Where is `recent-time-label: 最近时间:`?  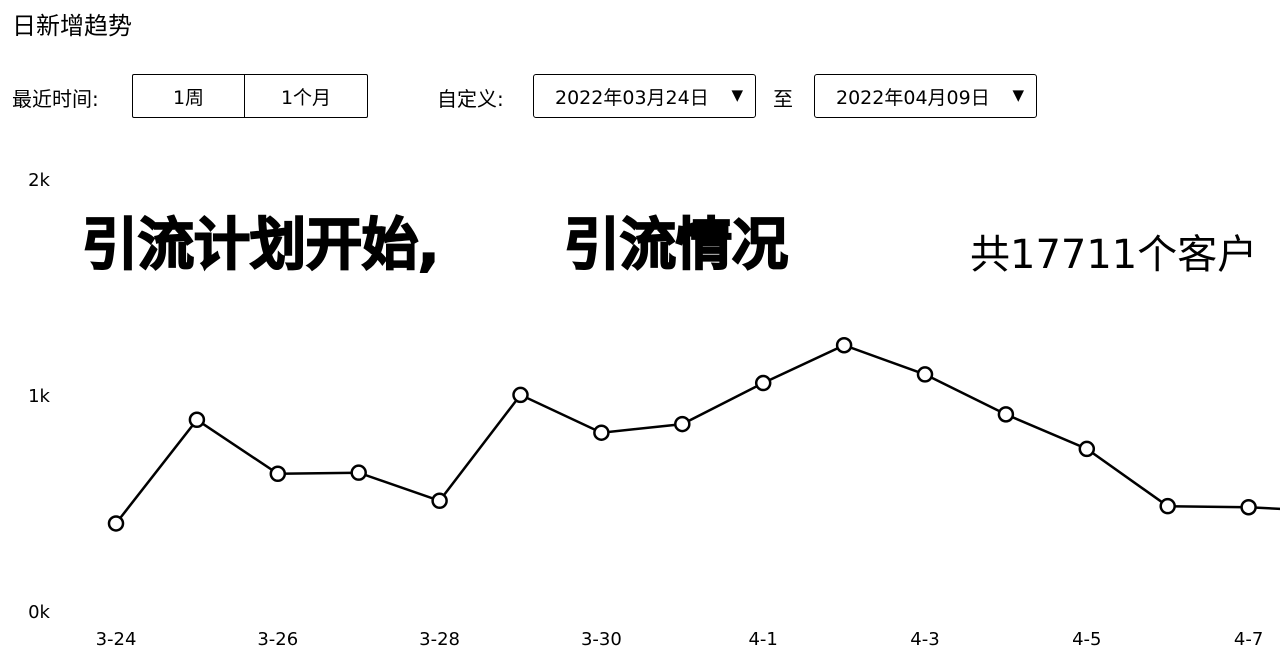 recent-time-label: 最近时间: is located at coordinates (55, 99).